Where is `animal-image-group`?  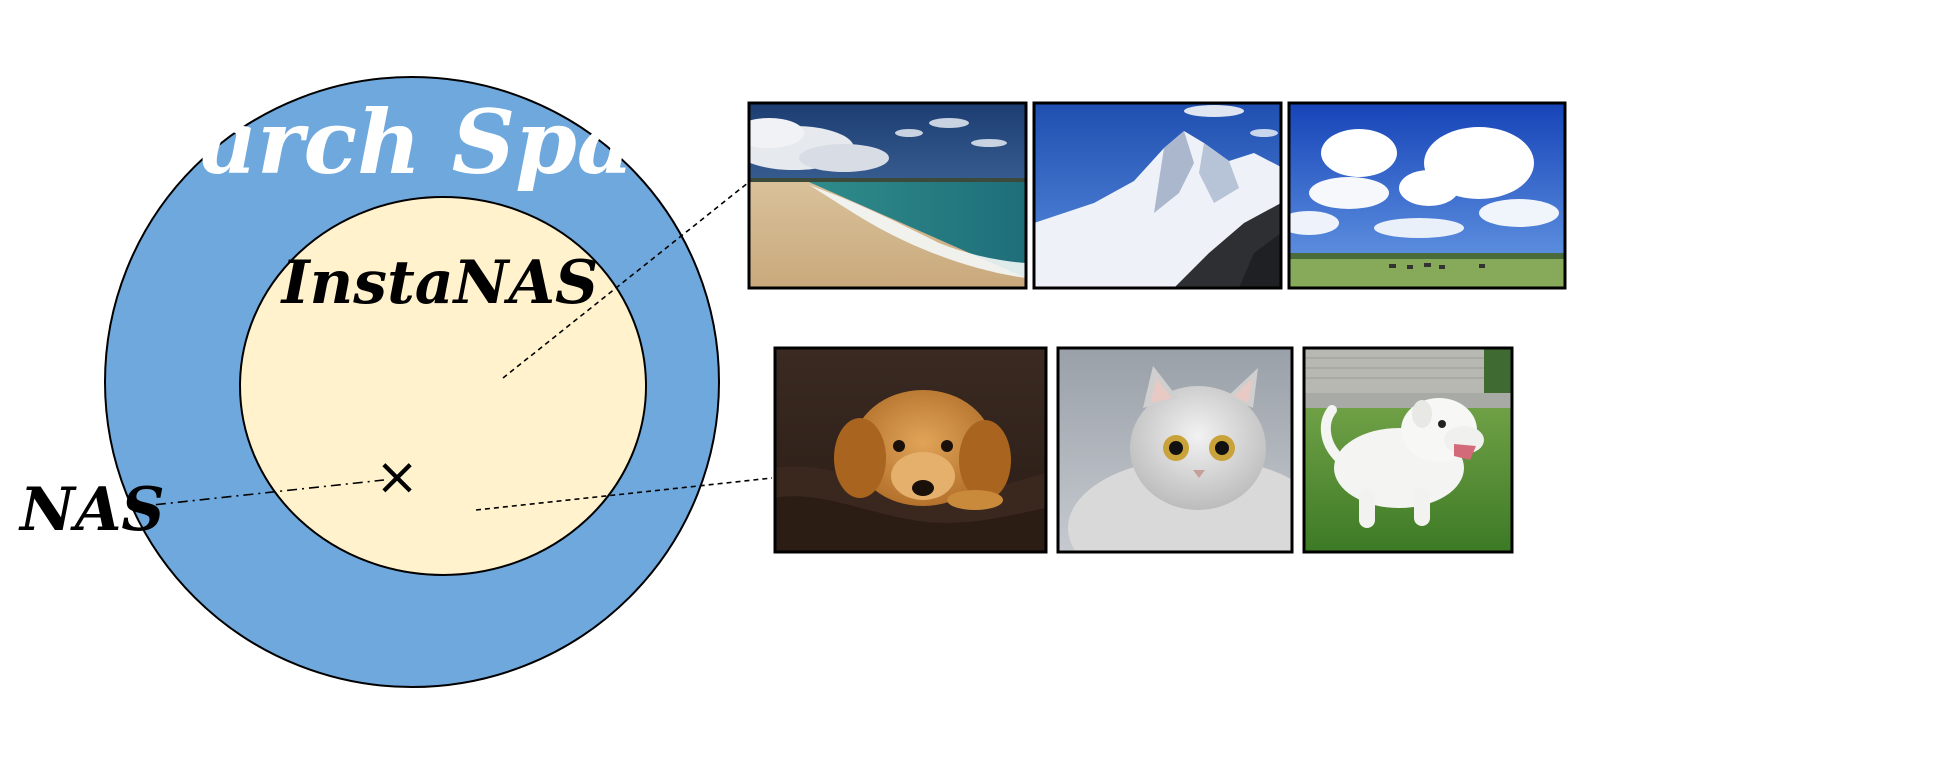
animal-image-group is located at coordinates (1143, 450).